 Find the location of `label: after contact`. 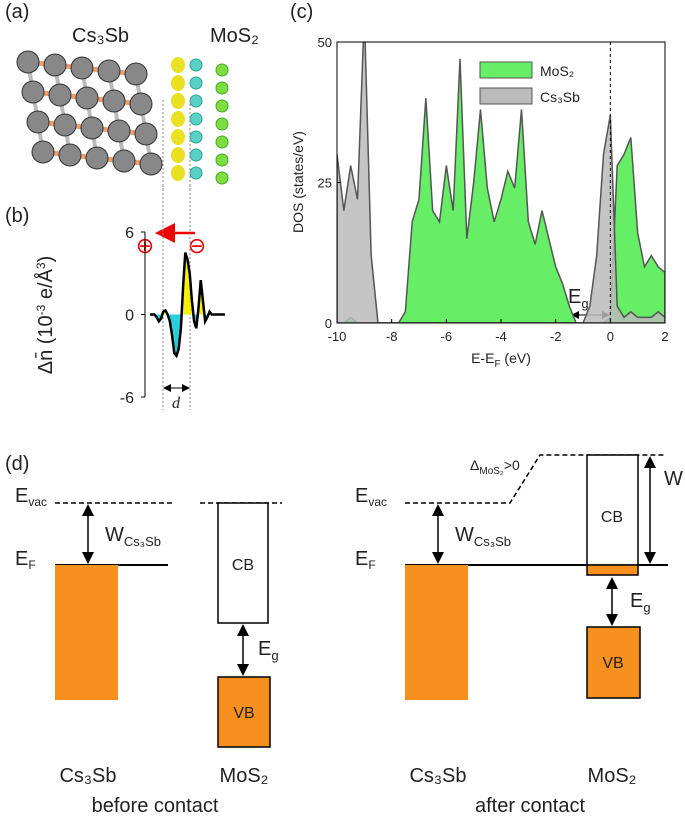

label: after contact is located at coordinates (530, 806).